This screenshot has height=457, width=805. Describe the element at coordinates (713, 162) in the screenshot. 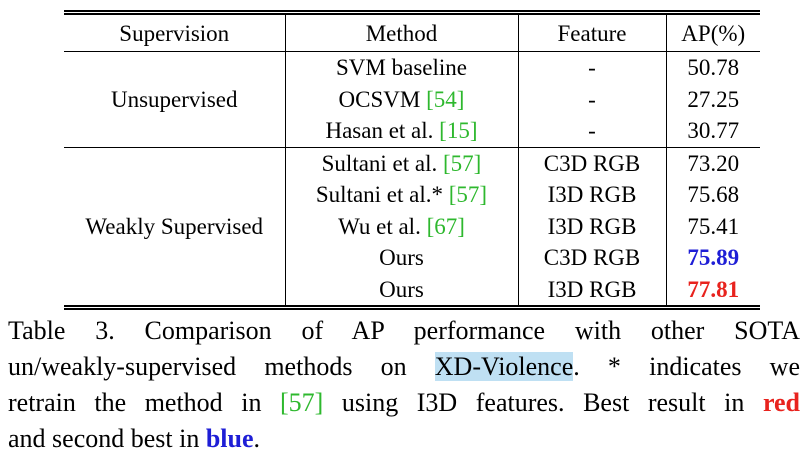

I see `ap-cell: 73.20` at that location.